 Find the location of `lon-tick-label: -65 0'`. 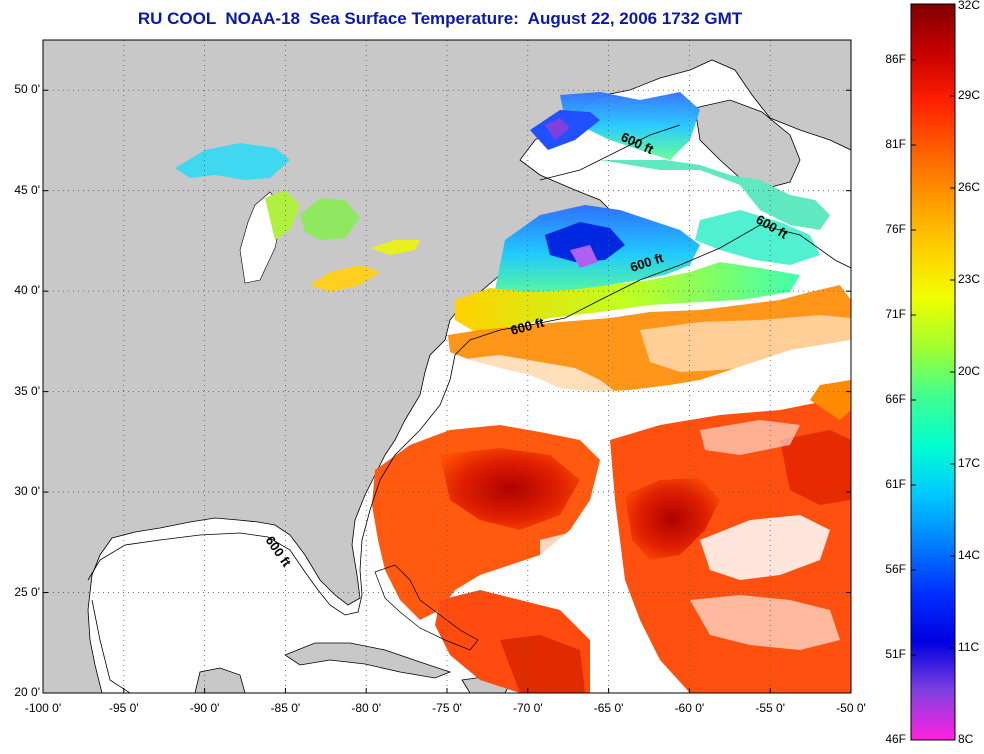

lon-tick-label: -65 0' is located at coordinates (608, 708).